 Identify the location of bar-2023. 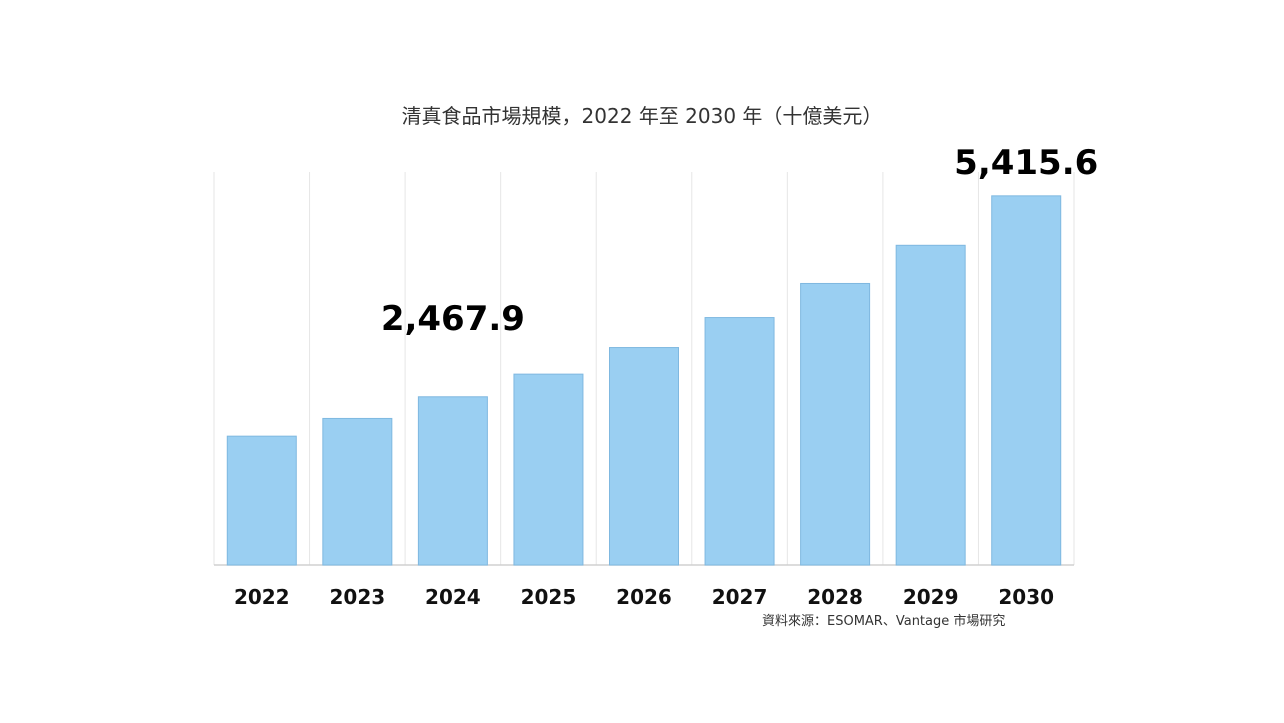
(357, 491).